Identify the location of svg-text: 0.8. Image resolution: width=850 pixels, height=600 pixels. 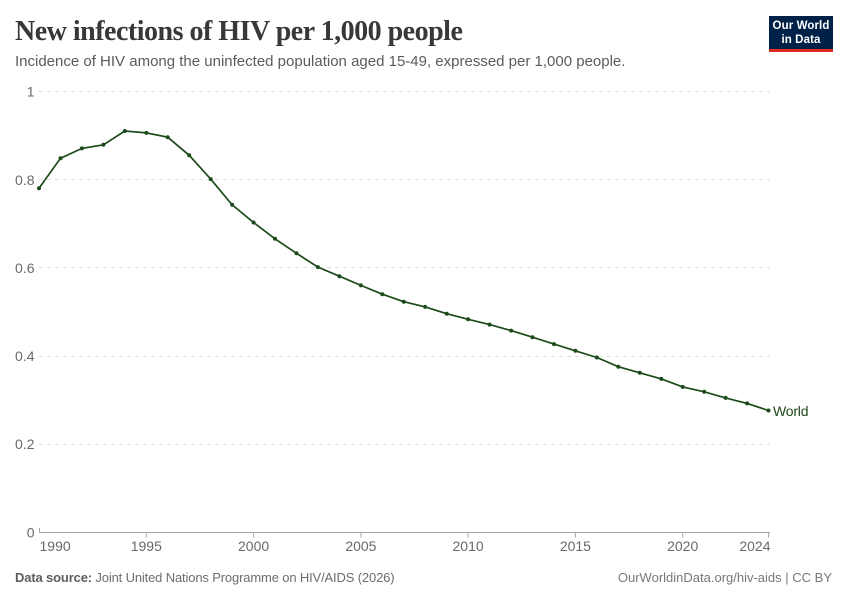
(25, 180).